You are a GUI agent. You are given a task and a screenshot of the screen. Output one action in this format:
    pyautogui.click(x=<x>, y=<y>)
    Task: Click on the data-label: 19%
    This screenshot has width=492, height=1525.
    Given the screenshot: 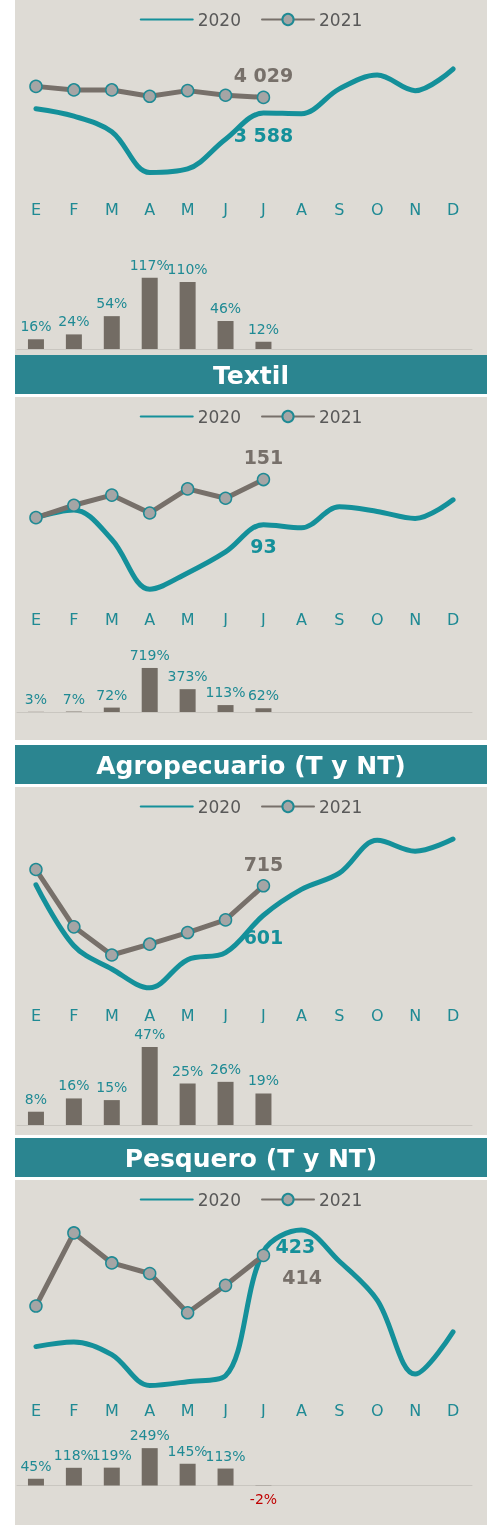 What is the action you would take?
    pyautogui.click(x=263, y=1080)
    